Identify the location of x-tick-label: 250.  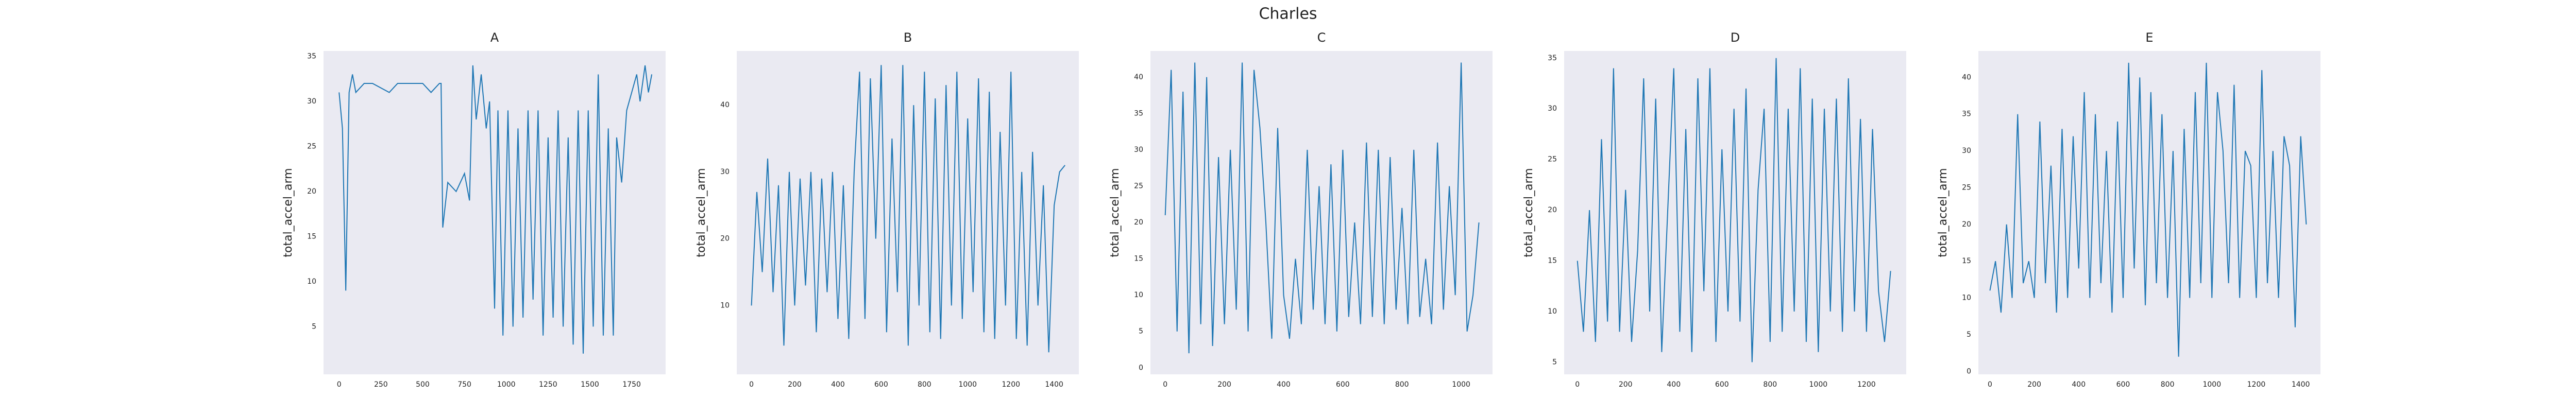
(381, 385).